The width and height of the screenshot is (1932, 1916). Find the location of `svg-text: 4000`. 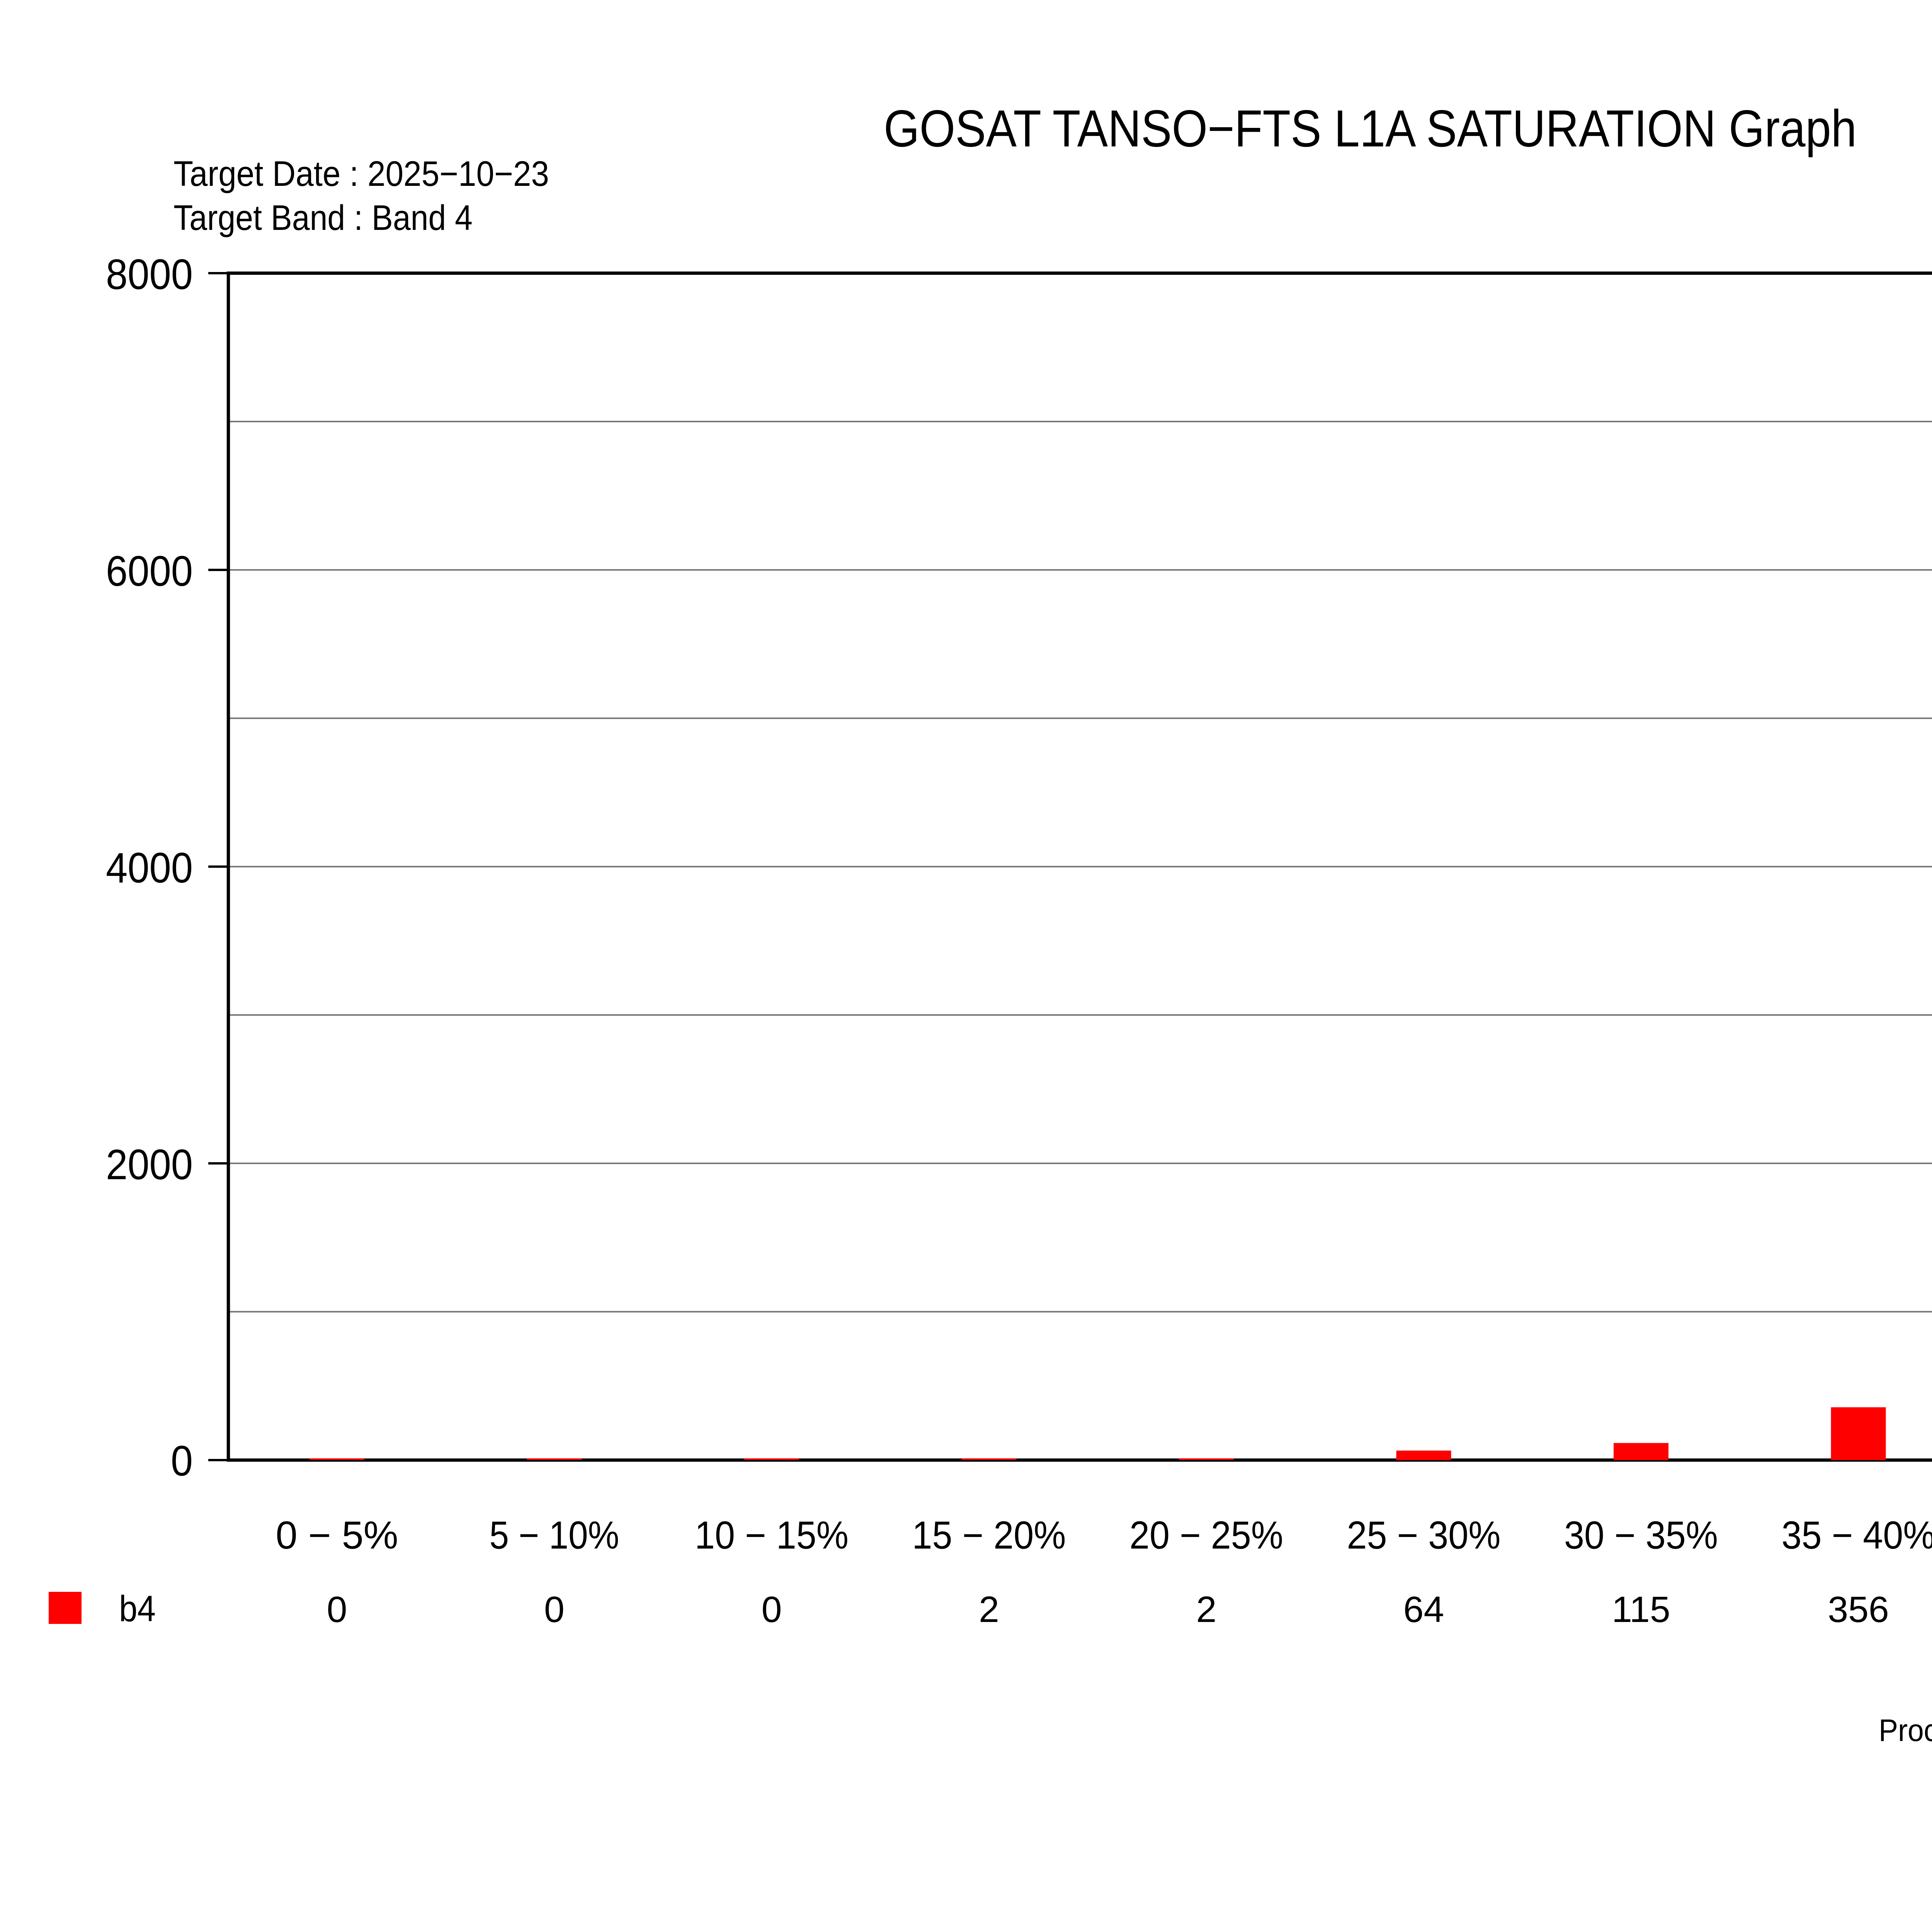

svg-text: 4000 is located at coordinates (150, 868).